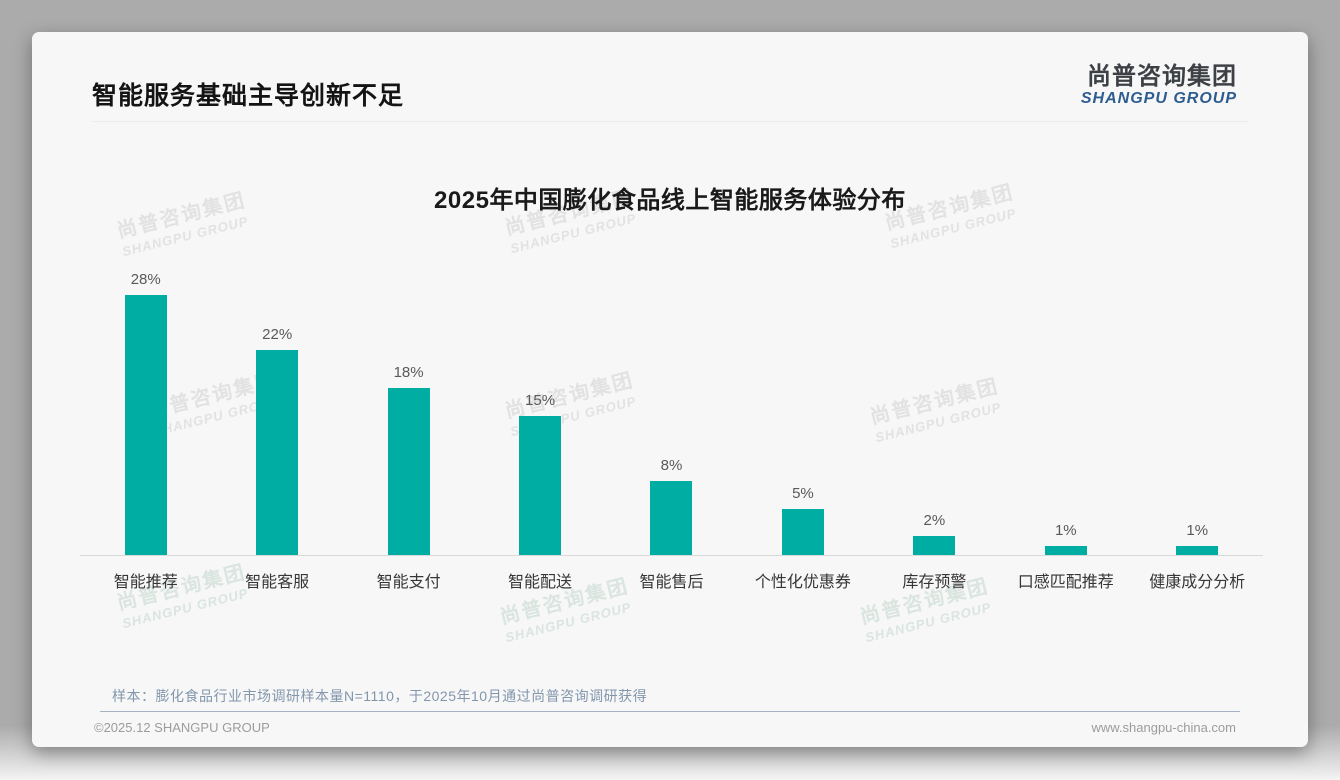 The height and width of the screenshot is (780, 1340). Describe the element at coordinates (1162, 76) in the screenshot. I see `brand-logo-cn: 尚普咨询集团` at that location.